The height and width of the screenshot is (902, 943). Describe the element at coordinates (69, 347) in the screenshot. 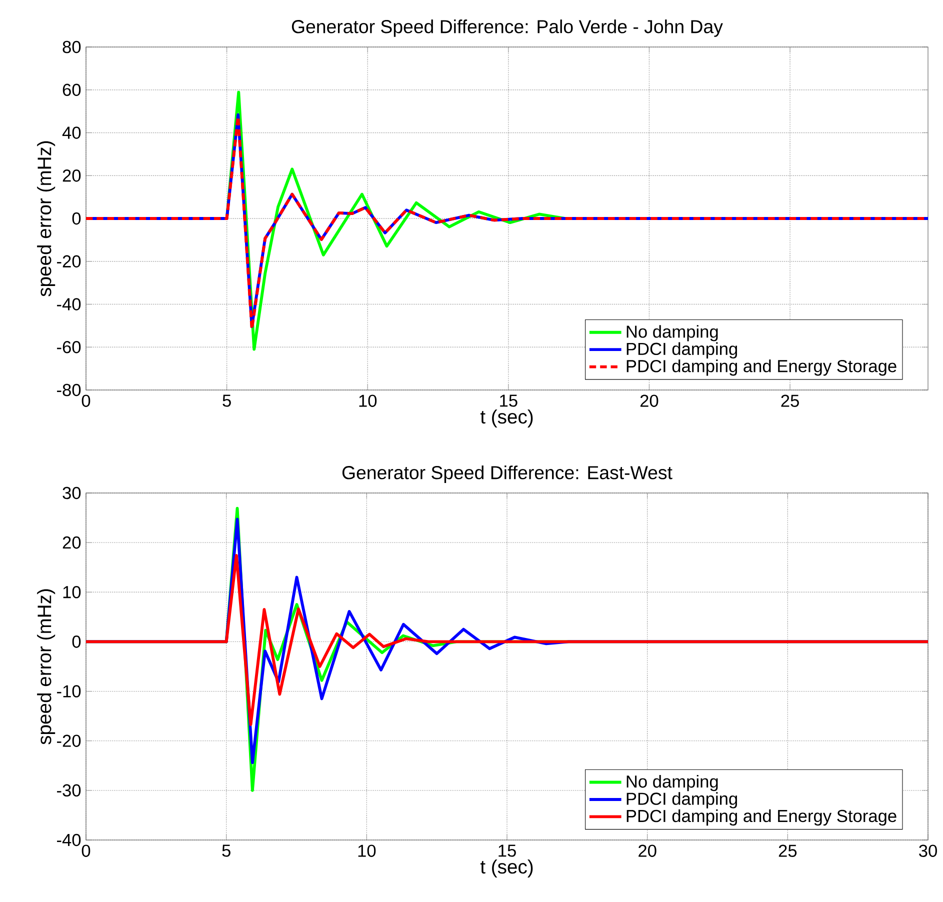

I see `y-tick-label: -60` at that location.